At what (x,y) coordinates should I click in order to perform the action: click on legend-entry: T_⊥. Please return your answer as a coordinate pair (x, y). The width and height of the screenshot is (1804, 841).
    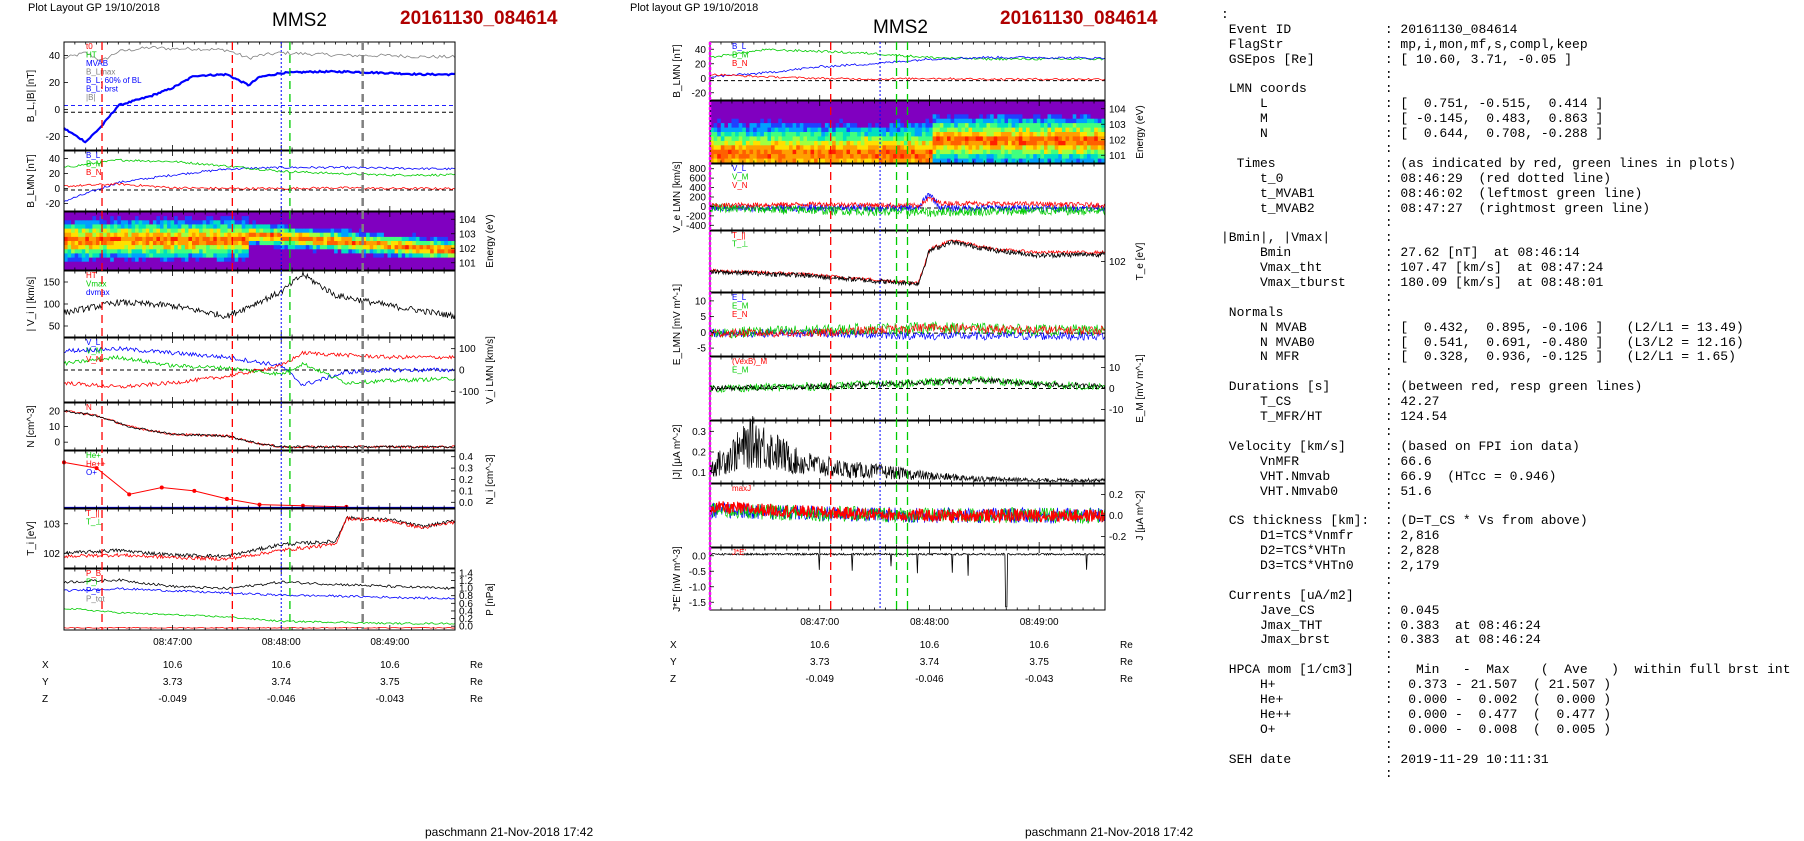
    Looking at the image, I should click on (740, 244).